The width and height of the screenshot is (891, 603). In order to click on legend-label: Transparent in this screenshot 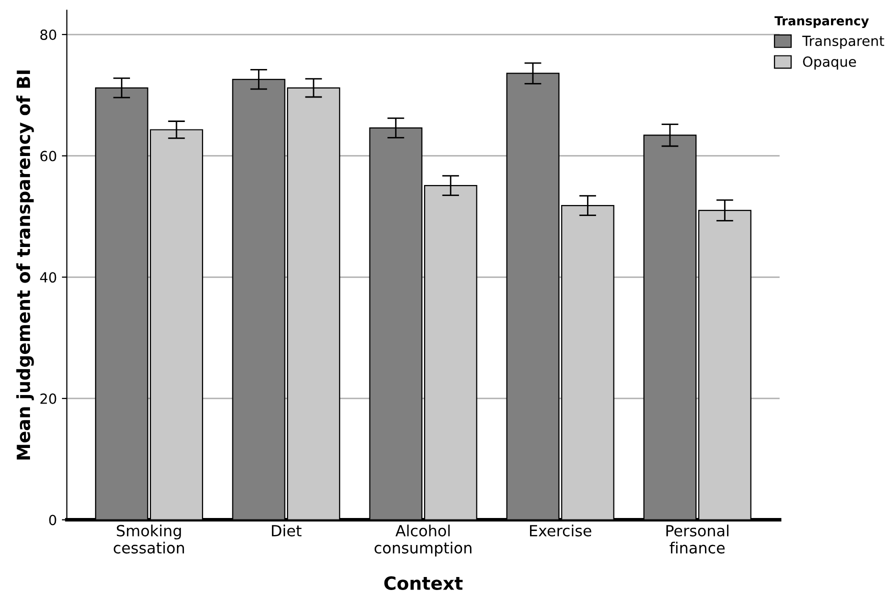, I will do `click(843, 42)`.